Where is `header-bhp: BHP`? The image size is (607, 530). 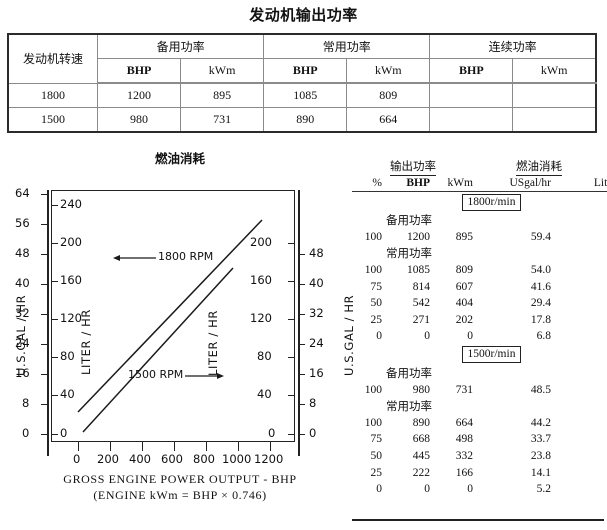
header-bhp: BHP is located at coordinates (410, 183).